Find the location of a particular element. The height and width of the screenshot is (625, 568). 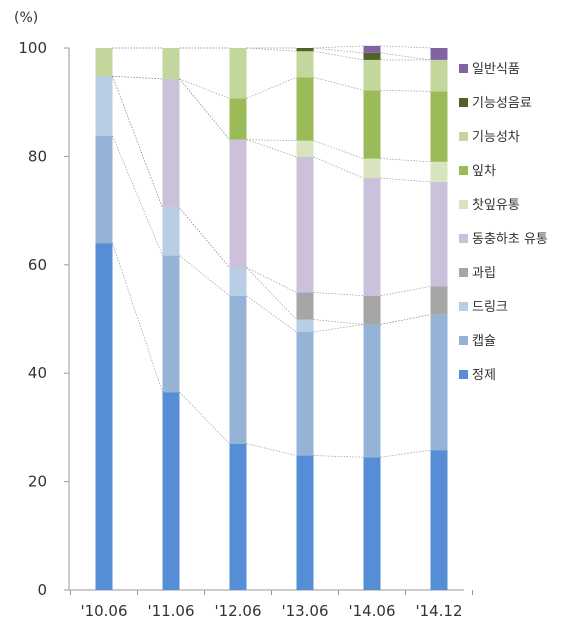

legend-label: 캡슐 is located at coordinates (484, 341).